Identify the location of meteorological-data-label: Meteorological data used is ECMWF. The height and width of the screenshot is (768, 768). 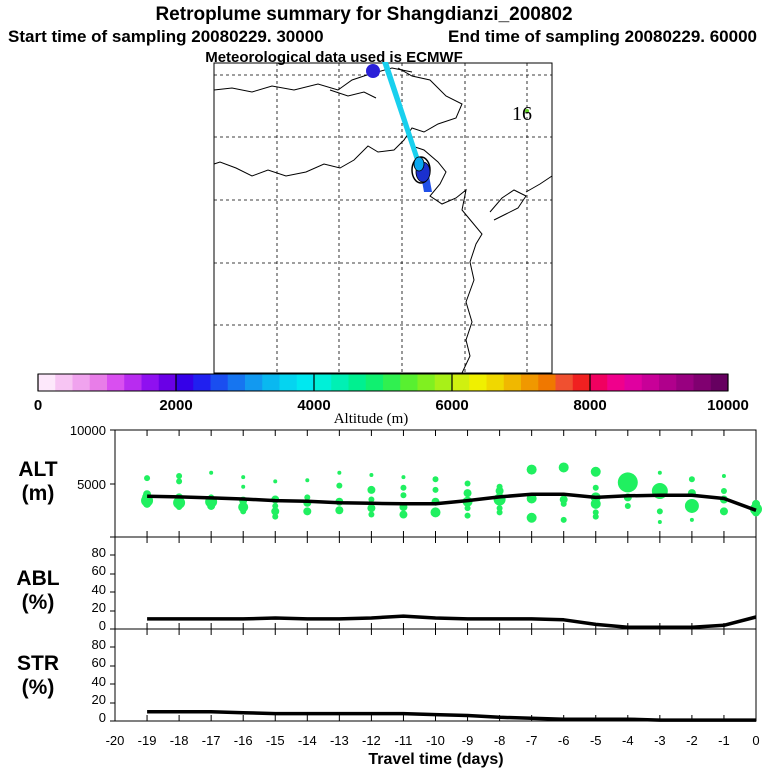
(334, 57).